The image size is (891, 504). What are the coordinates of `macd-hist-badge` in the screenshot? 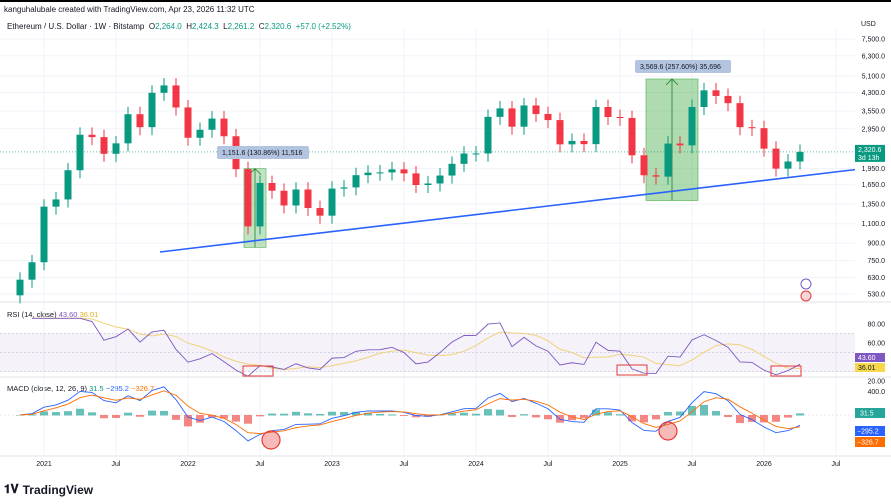 It's located at (870, 413).